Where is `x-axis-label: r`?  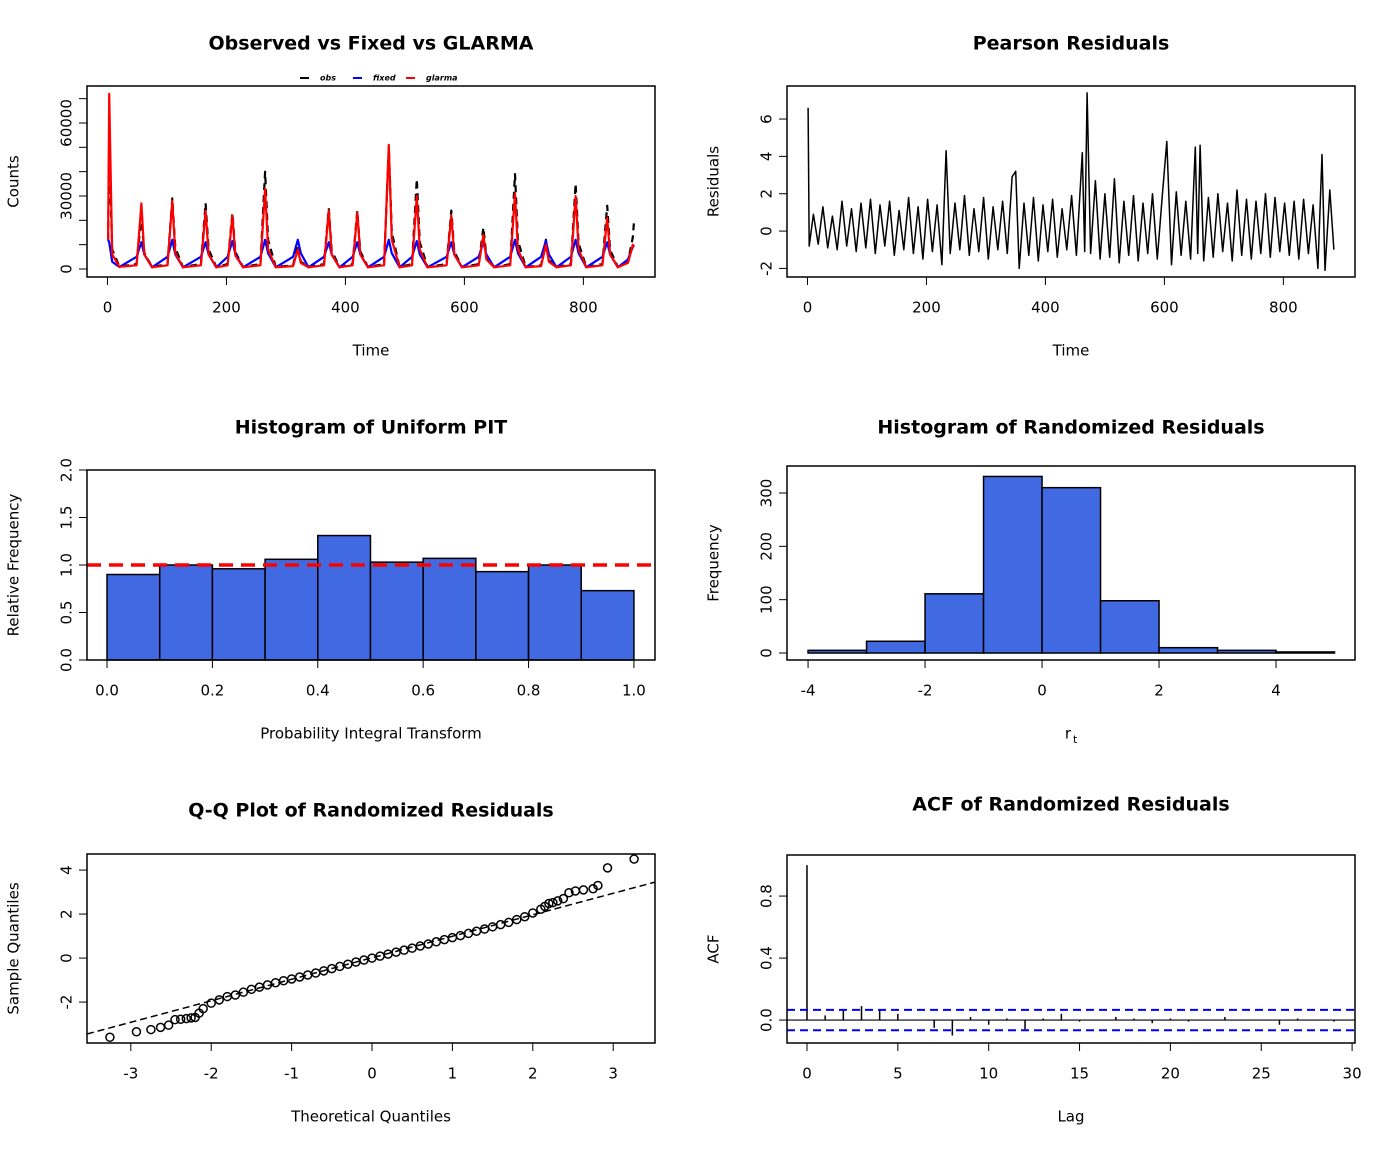
x-axis-label: r is located at coordinates (1068, 734).